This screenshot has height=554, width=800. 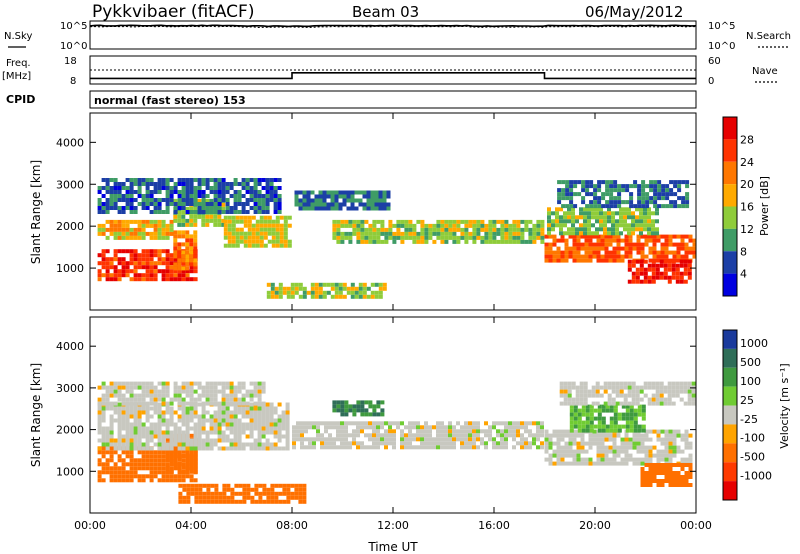 I want to click on x-tick-label: 00:00, so click(x=696, y=525).